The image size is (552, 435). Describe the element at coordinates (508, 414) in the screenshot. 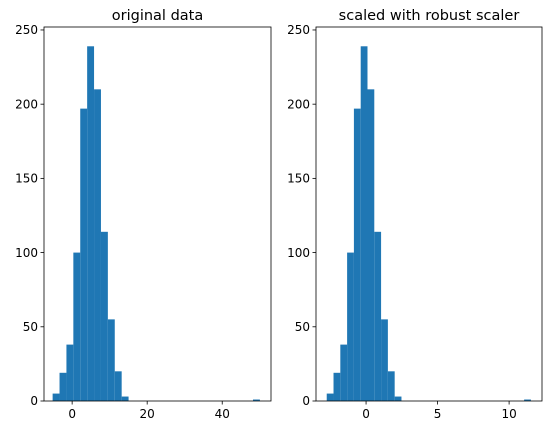

I see `x-tick-label: 10` at that location.